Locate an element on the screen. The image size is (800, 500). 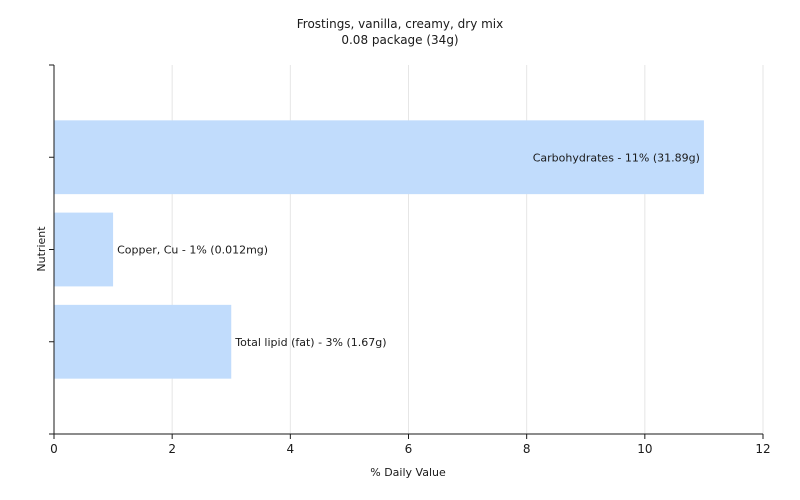
chart-subtitle: 0.08 package (34g) is located at coordinates (399, 40).